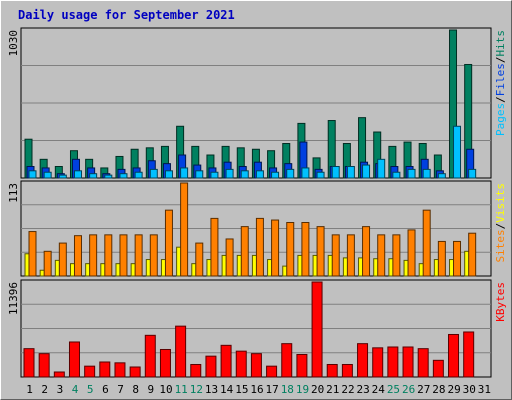  Describe the element at coordinates (438, 389) in the screenshot. I see `x-tick-label: 28` at that location.